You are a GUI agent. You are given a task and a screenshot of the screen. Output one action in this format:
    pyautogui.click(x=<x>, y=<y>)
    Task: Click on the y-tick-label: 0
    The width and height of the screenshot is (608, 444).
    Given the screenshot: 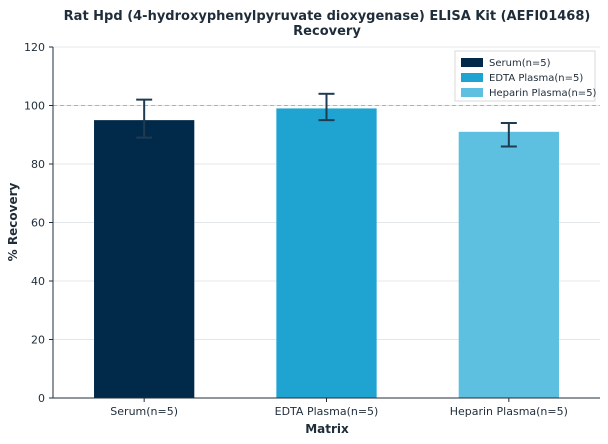 What is the action you would take?
    pyautogui.click(x=41, y=398)
    